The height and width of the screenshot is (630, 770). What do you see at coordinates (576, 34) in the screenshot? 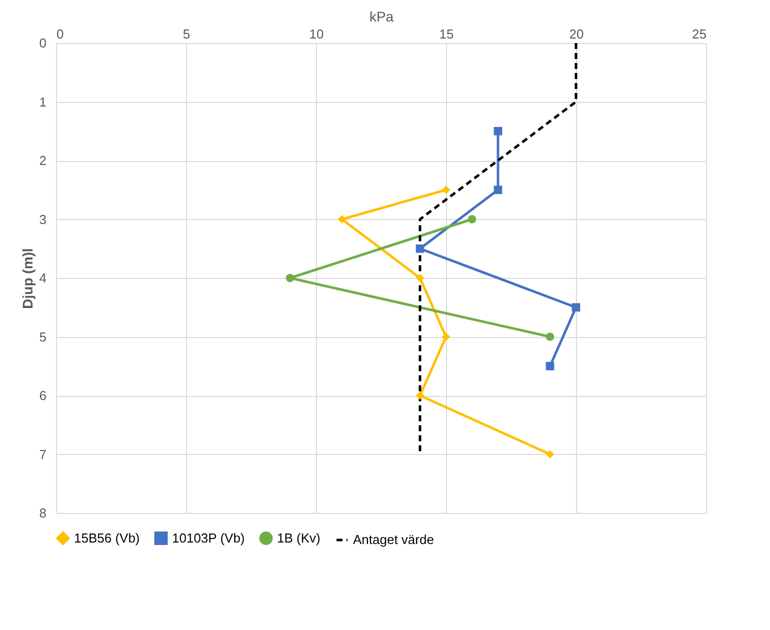
I see `x-tick-label: 20` at bounding box center [576, 34].